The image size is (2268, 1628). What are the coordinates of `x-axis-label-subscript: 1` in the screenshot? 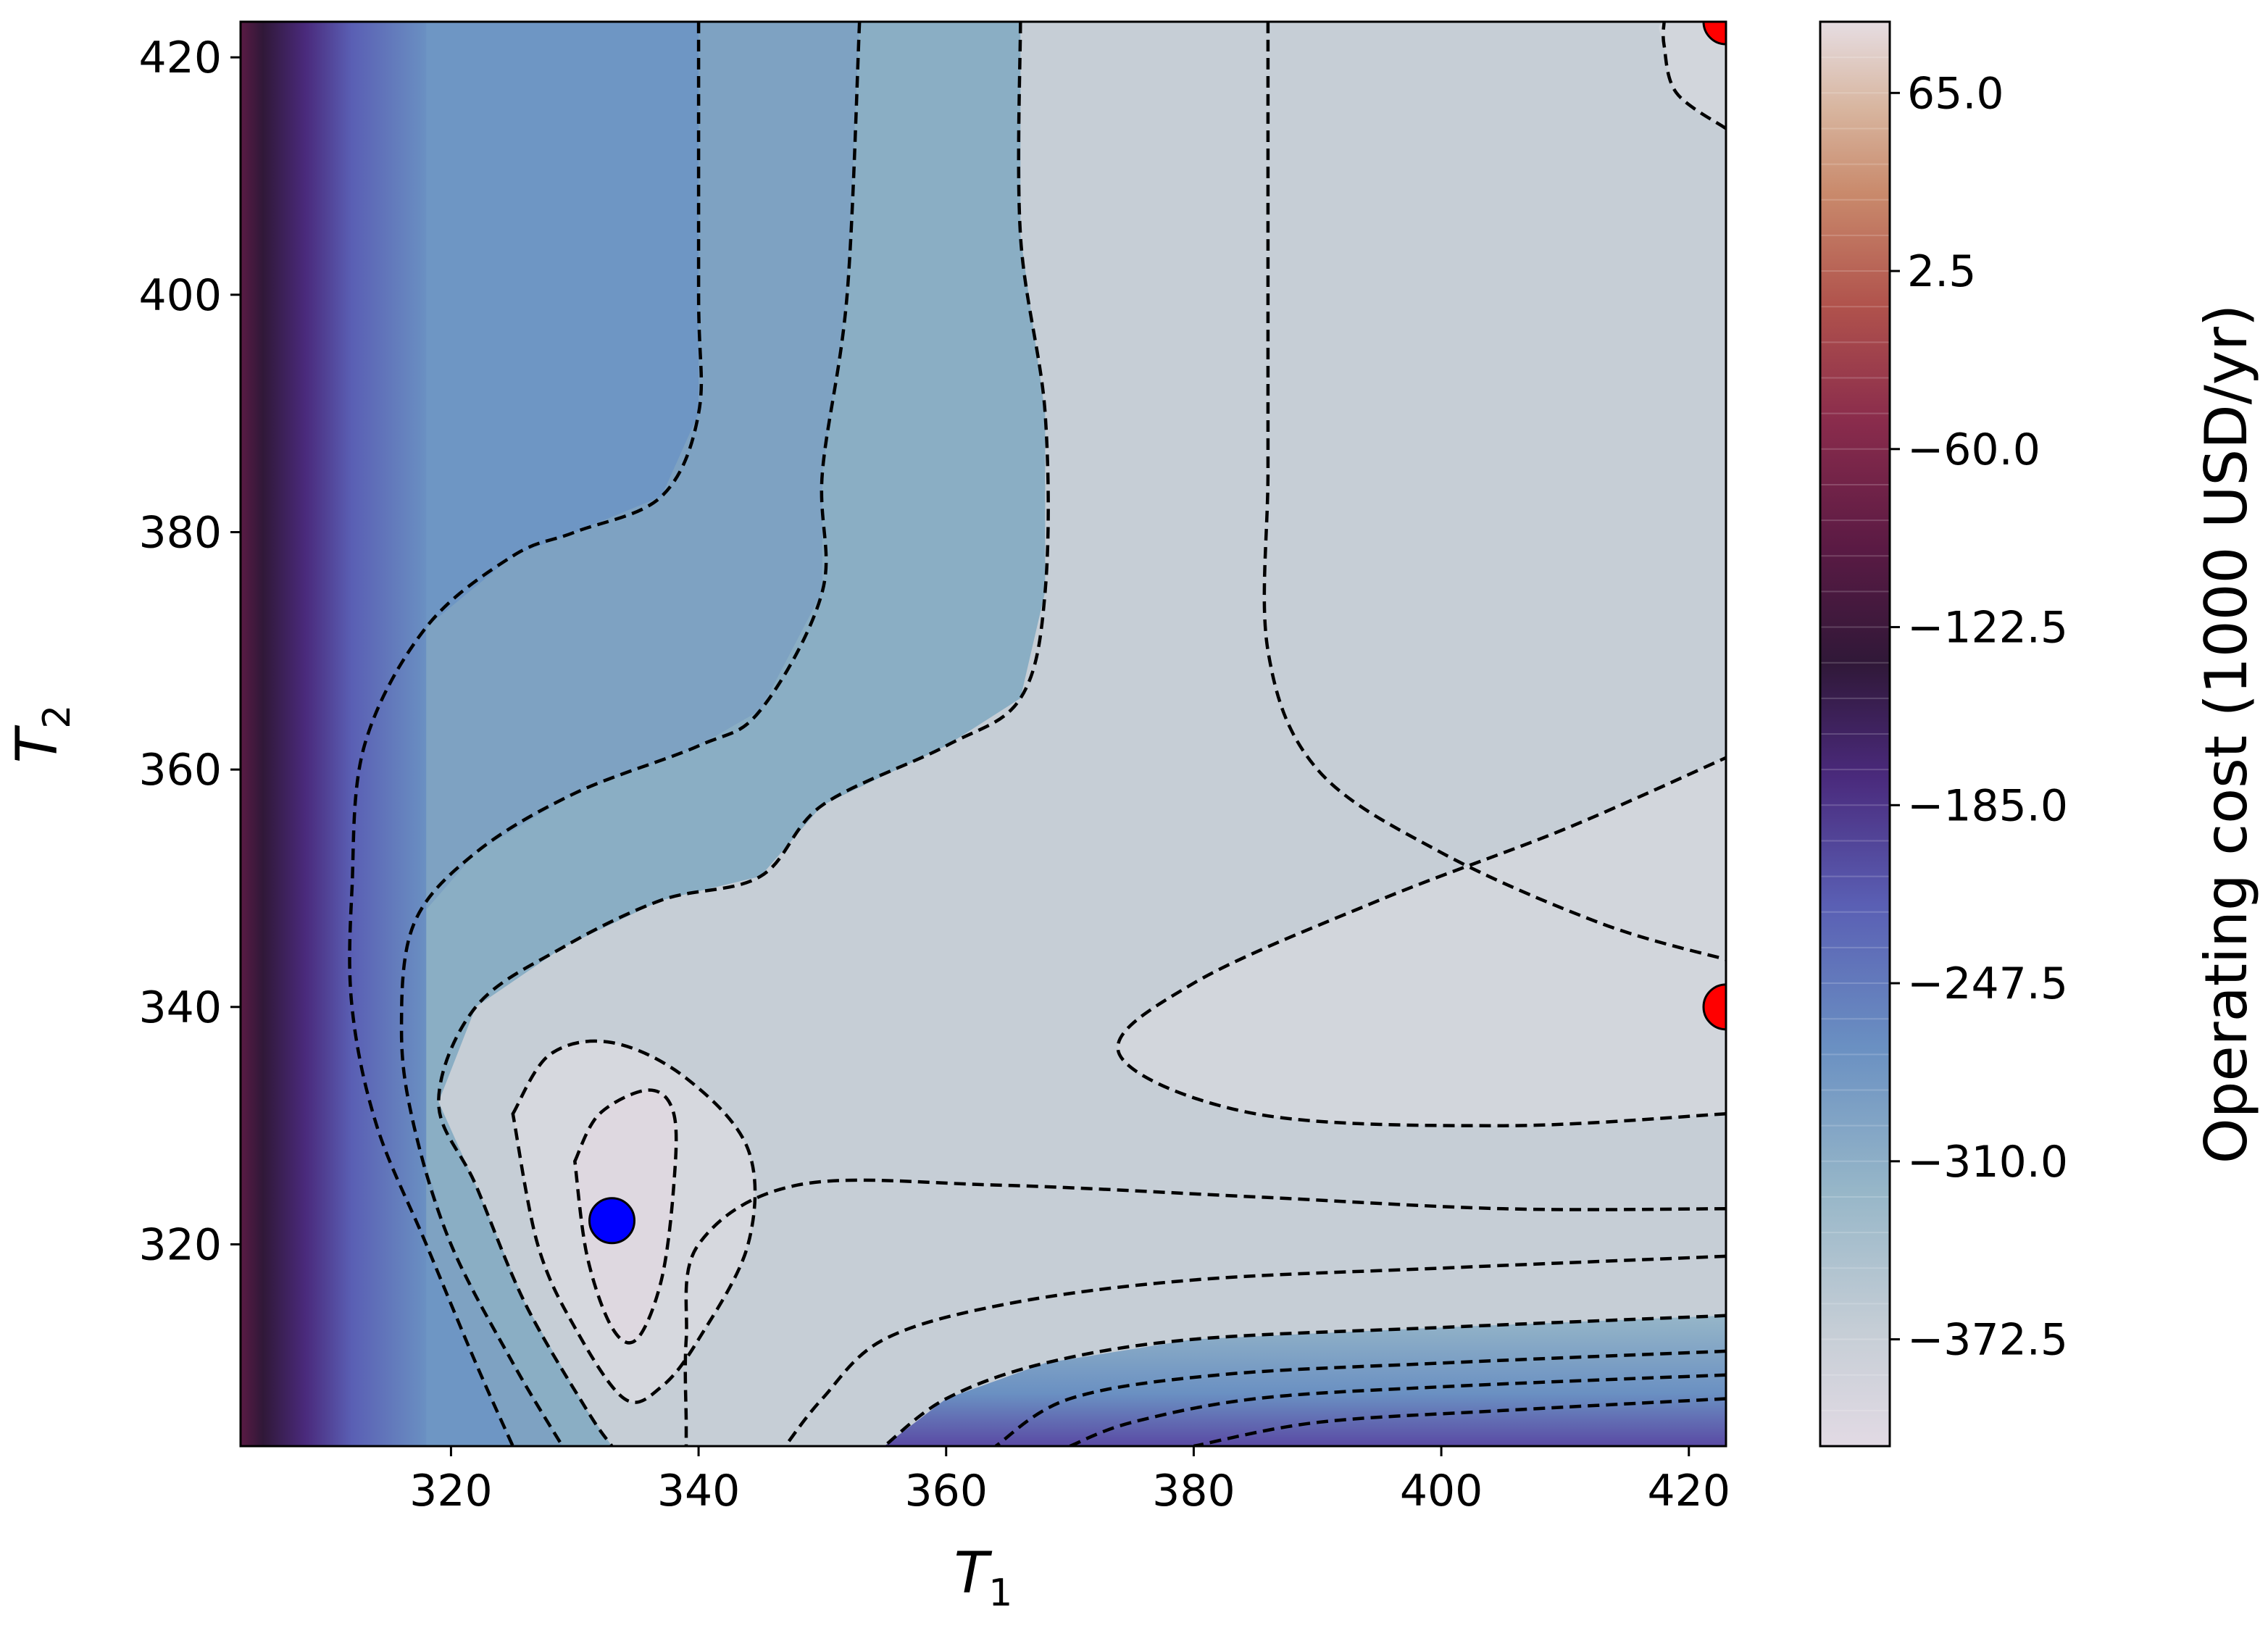 It's located at (1000, 1593).